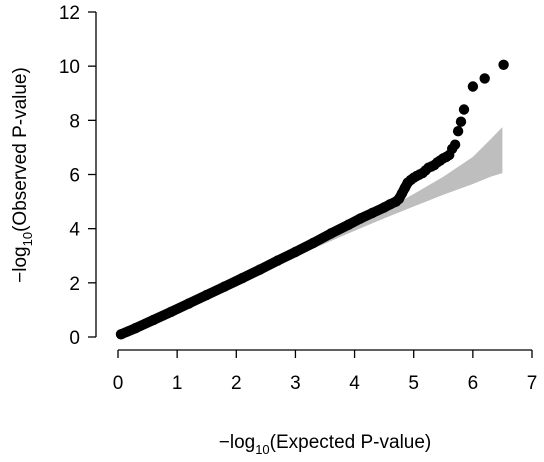  Describe the element at coordinates (325, 372) in the screenshot. I see `x-axis-ticks: 0 1 2 3 4 5 6 7` at that location.